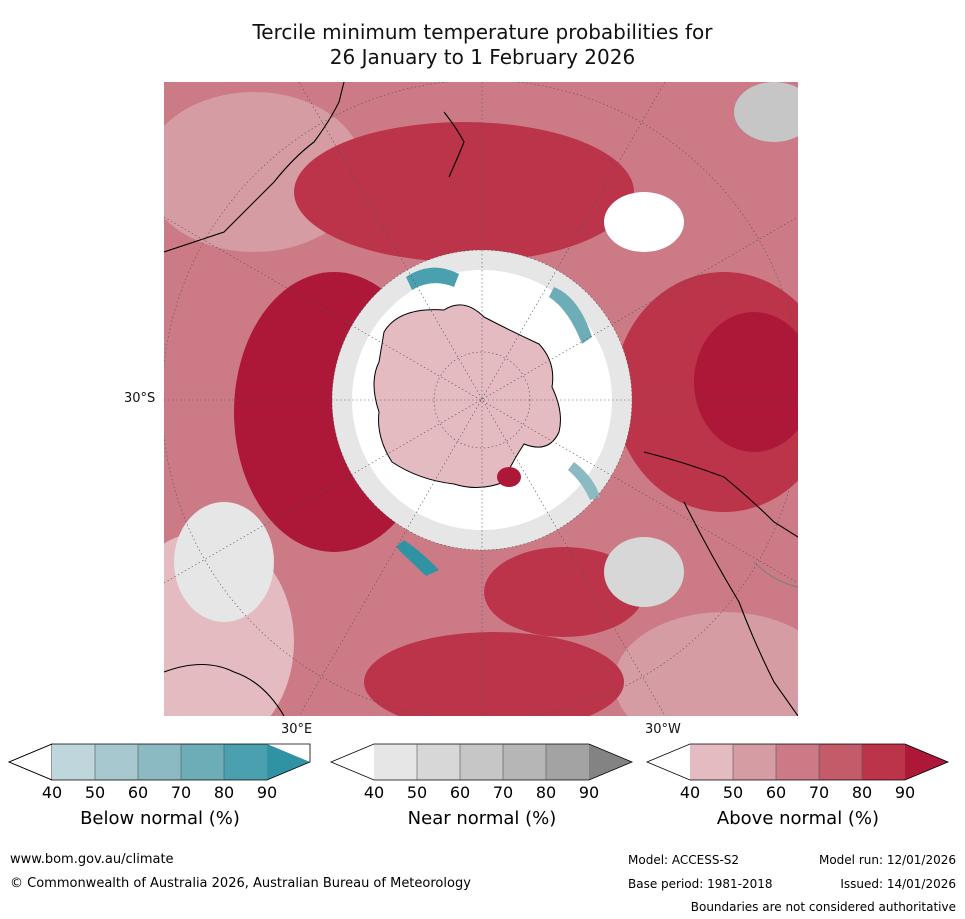 This screenshot has width=965, height=919. What do you see at coordinates (740, 608) in the screenshot?
I see `coast-south-america-west` at bounding box center [740, 608].